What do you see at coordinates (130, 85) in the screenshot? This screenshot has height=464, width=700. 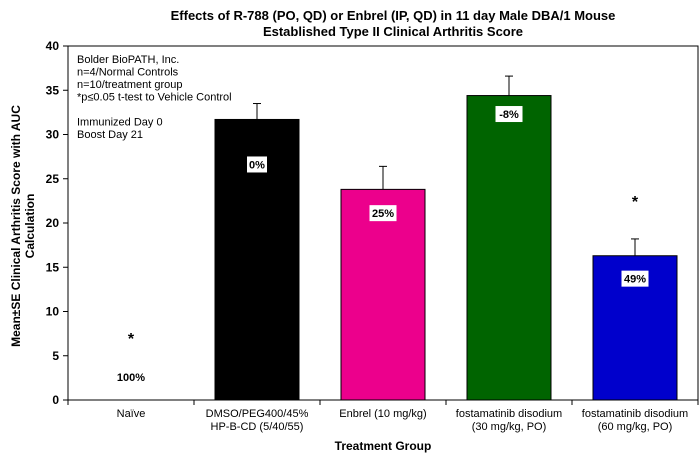 I see `annotation-line: n=10/treatment group` at bounding box center [130, 85].